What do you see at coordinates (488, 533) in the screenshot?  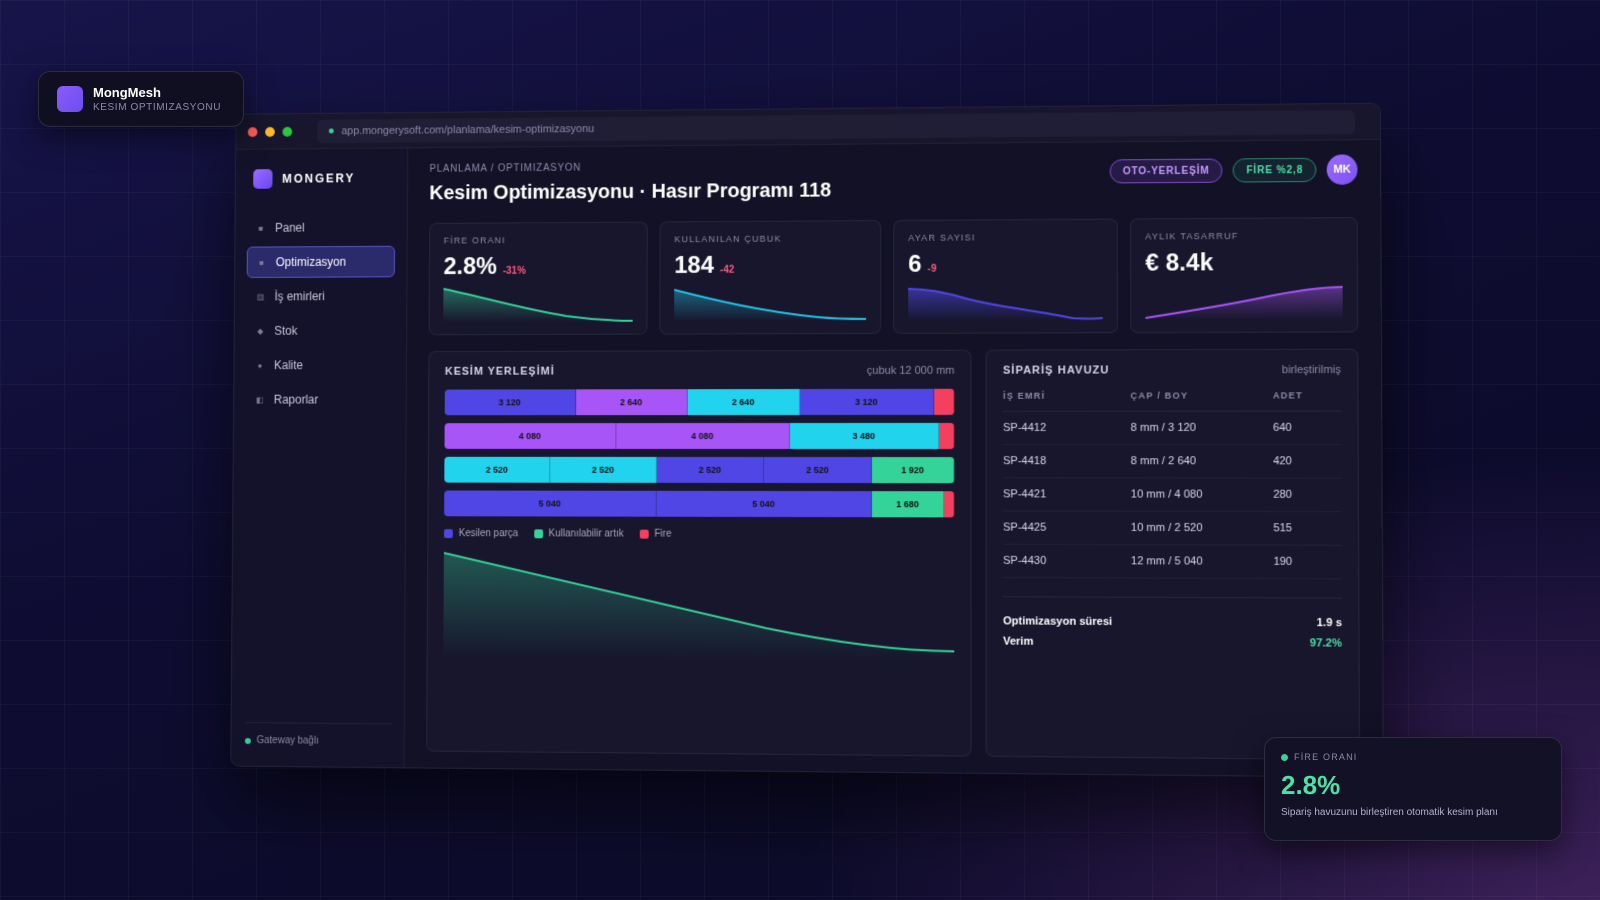 I see `legend-label: Kesilen parça` at bounding box center [488, 533].